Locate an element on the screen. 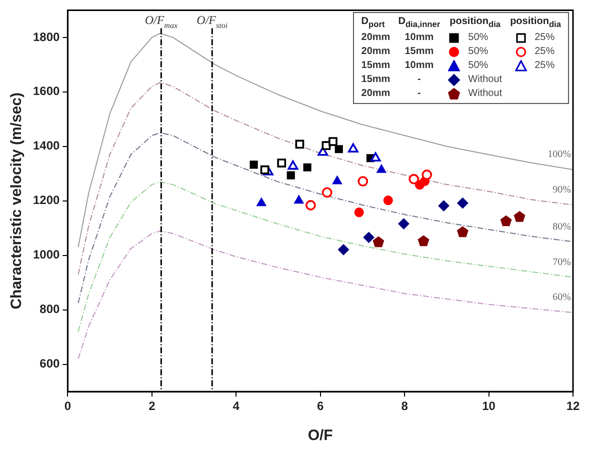 The image size is (589, 453). x-axis-title: O/F is located at coordinates (320, 435).